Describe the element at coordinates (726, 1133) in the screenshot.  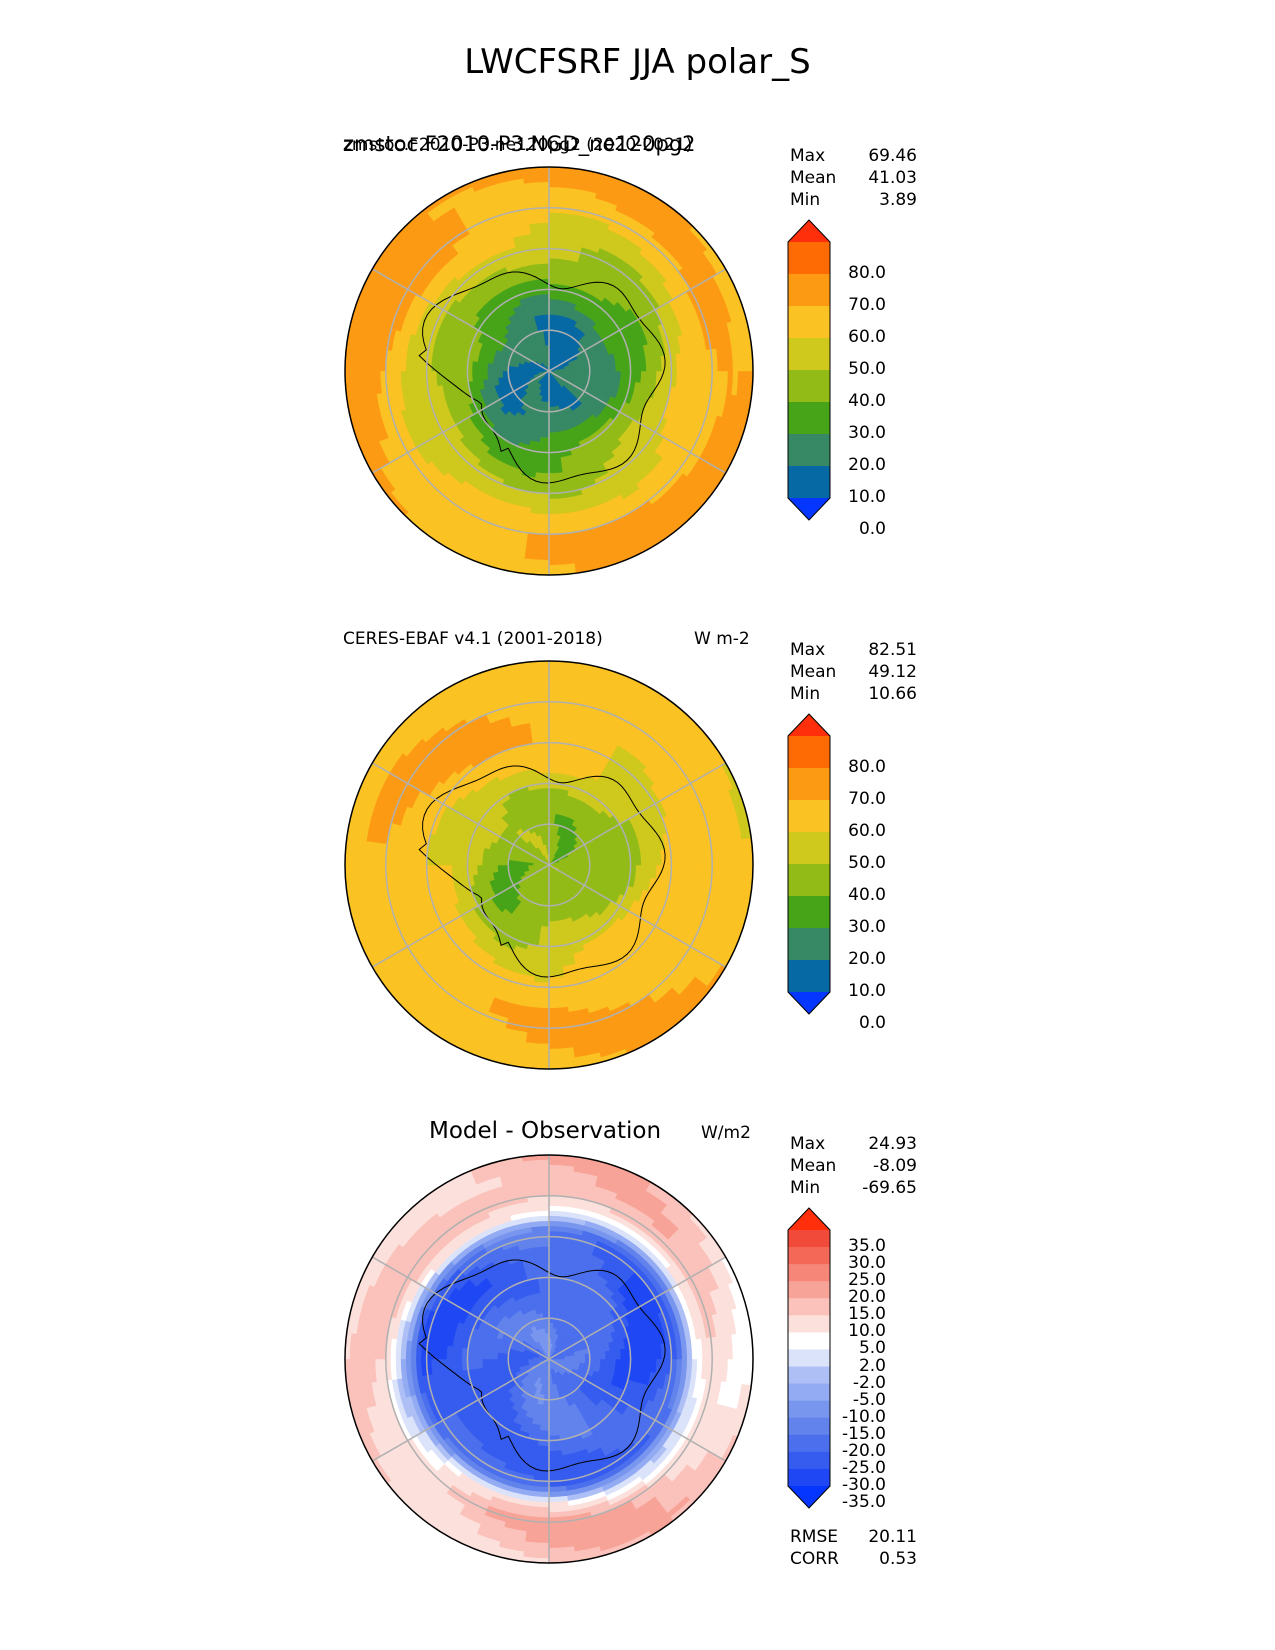
I see `panel-3-units: W/m2` at that location.